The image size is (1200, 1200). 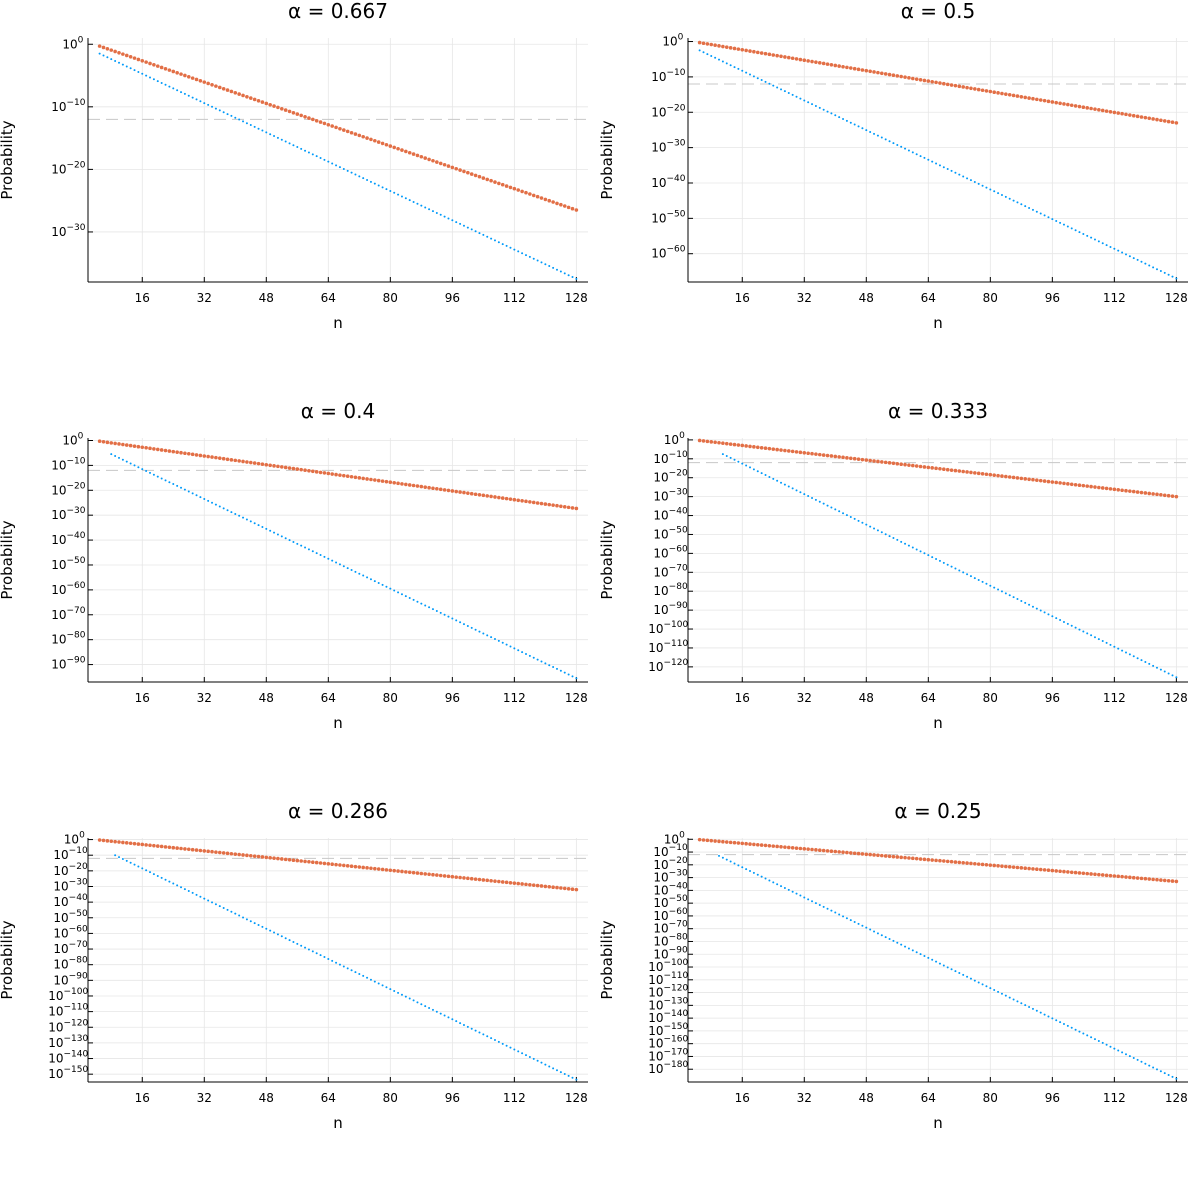 What do you see at coordinates (668, 1068) in the screenshot?
I see `y-tick-label: 10−180` at bounding box center [668, 1068].